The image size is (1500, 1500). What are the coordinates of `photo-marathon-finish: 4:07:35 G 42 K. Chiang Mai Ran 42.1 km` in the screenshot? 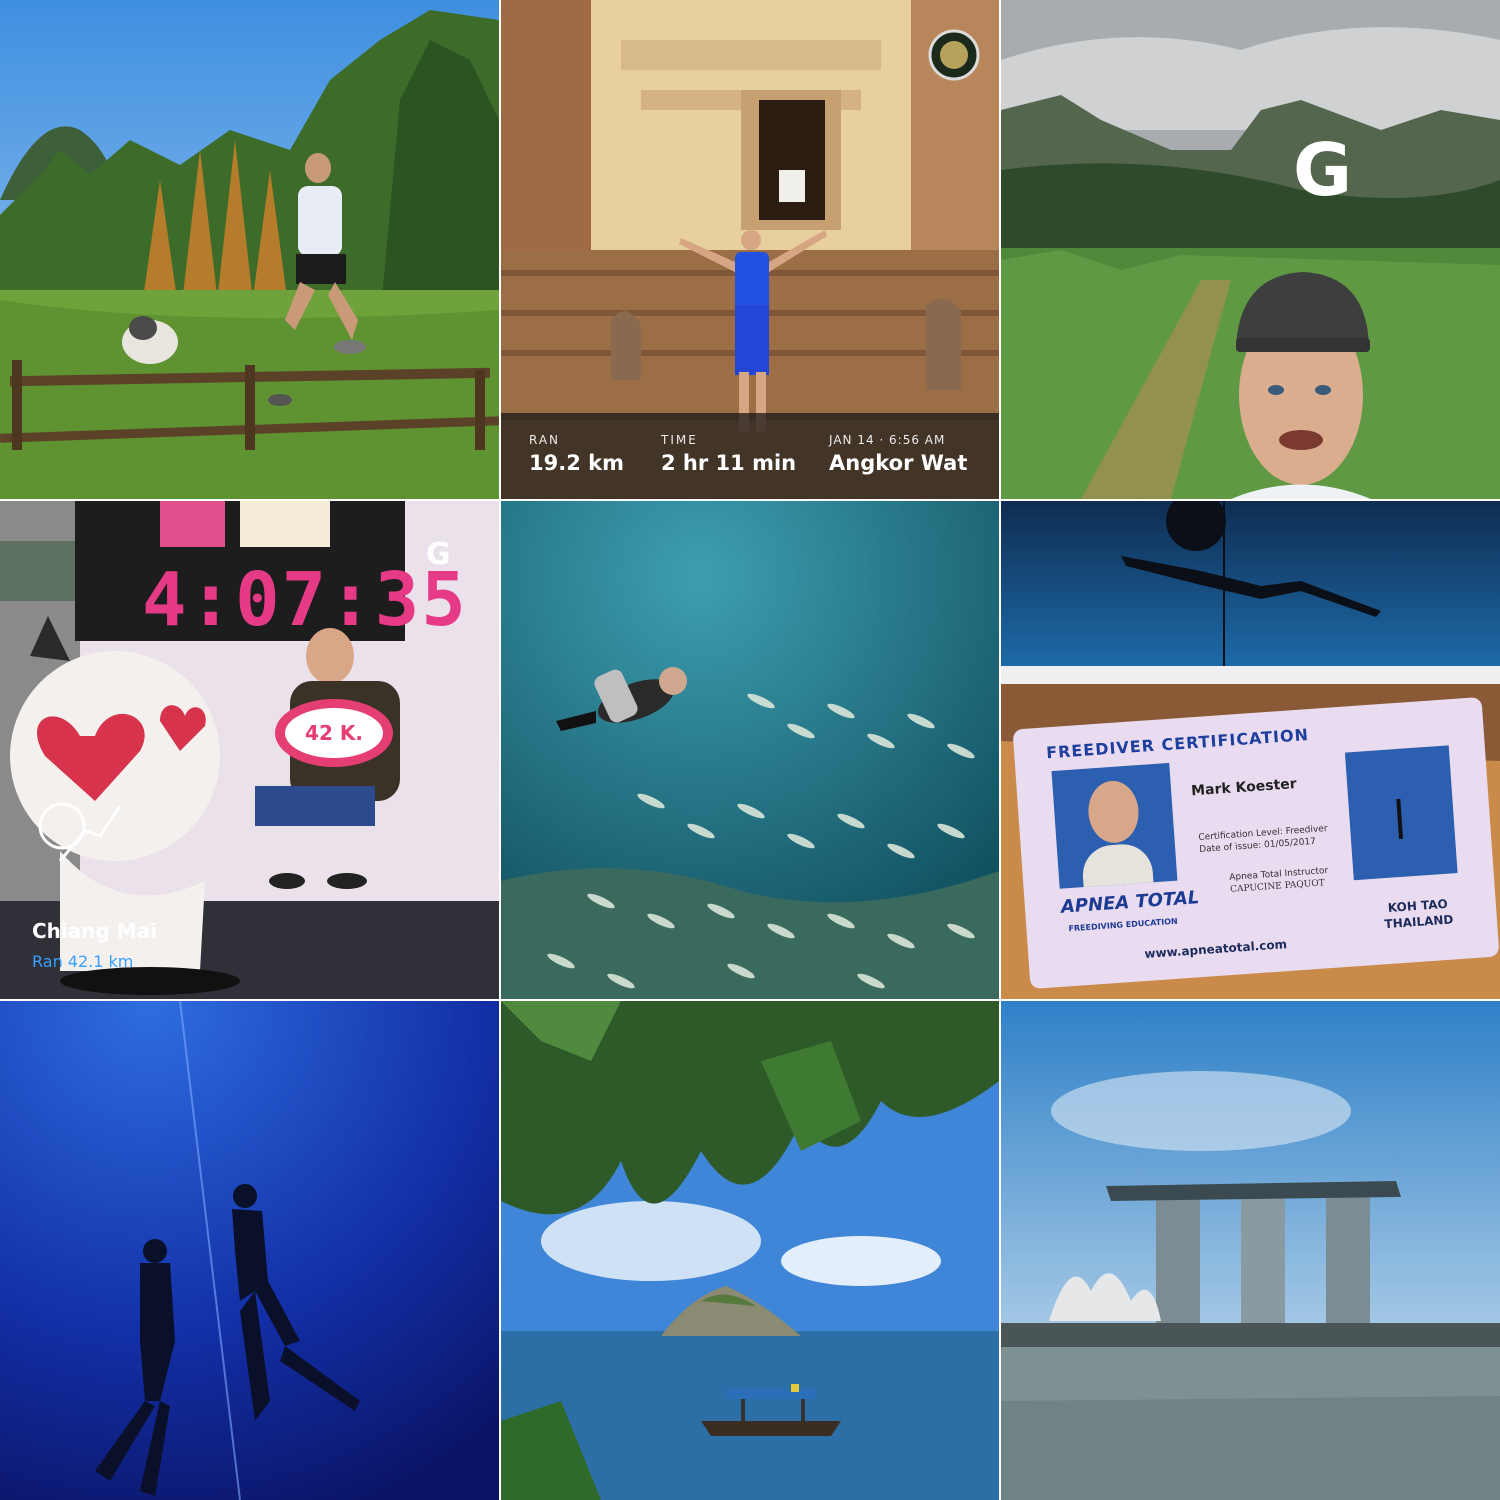 It's located at (249, 750).